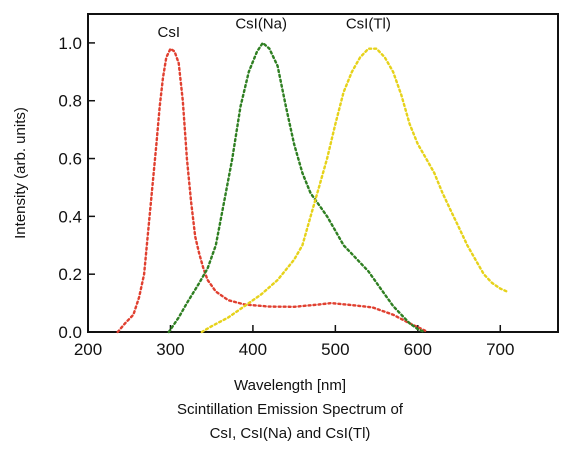 This screenshot has height=453, width=580. What do you see at coordinates (500, 349) in the screenshot?
I see `x-tick-label: 700` at bounding box center [500, 349].